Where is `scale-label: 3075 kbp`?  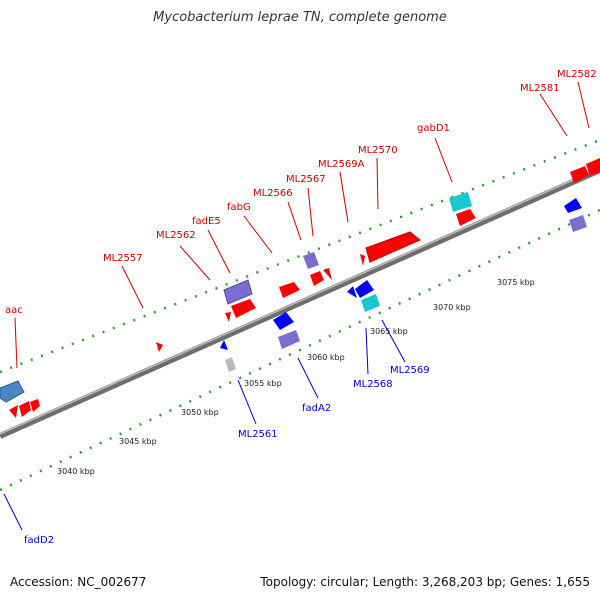
scale-label: 3075 kbp is located at coordinates (516, 282).